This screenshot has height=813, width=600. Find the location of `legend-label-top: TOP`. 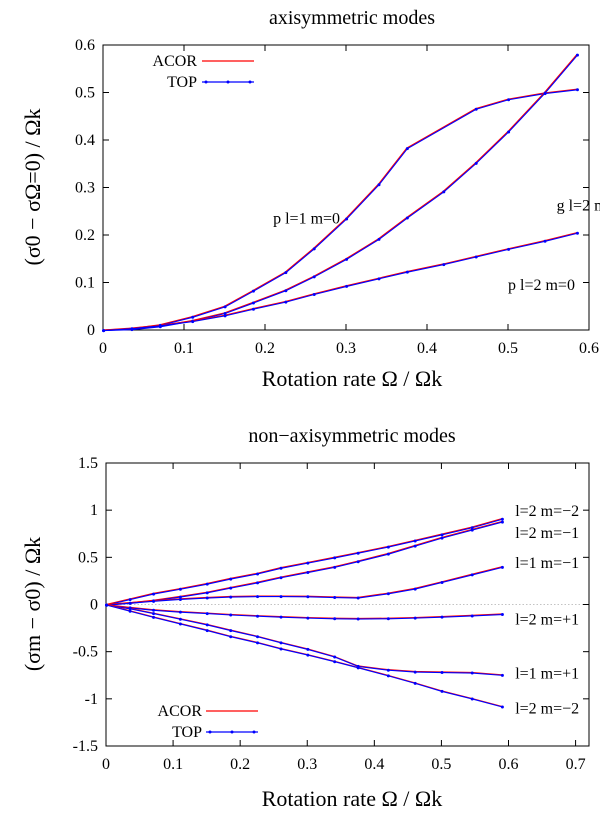

legend-label-top: TOP is located at coordinates (182, 82).